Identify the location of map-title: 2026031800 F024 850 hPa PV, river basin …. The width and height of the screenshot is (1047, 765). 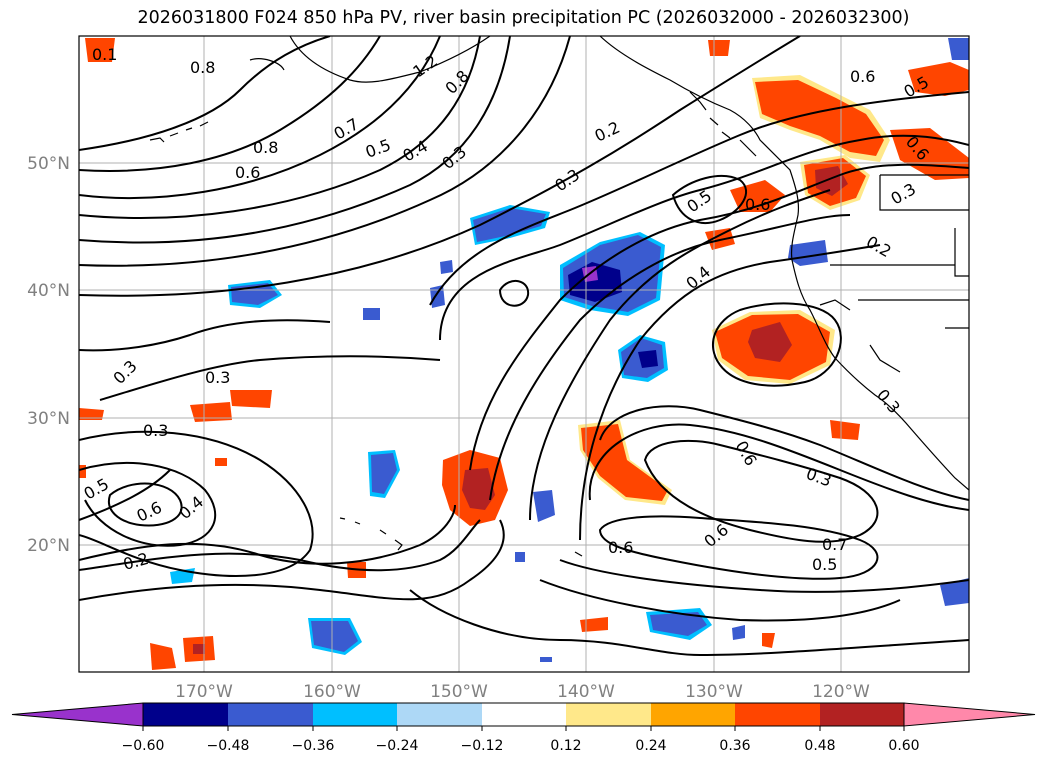
(523, 18).